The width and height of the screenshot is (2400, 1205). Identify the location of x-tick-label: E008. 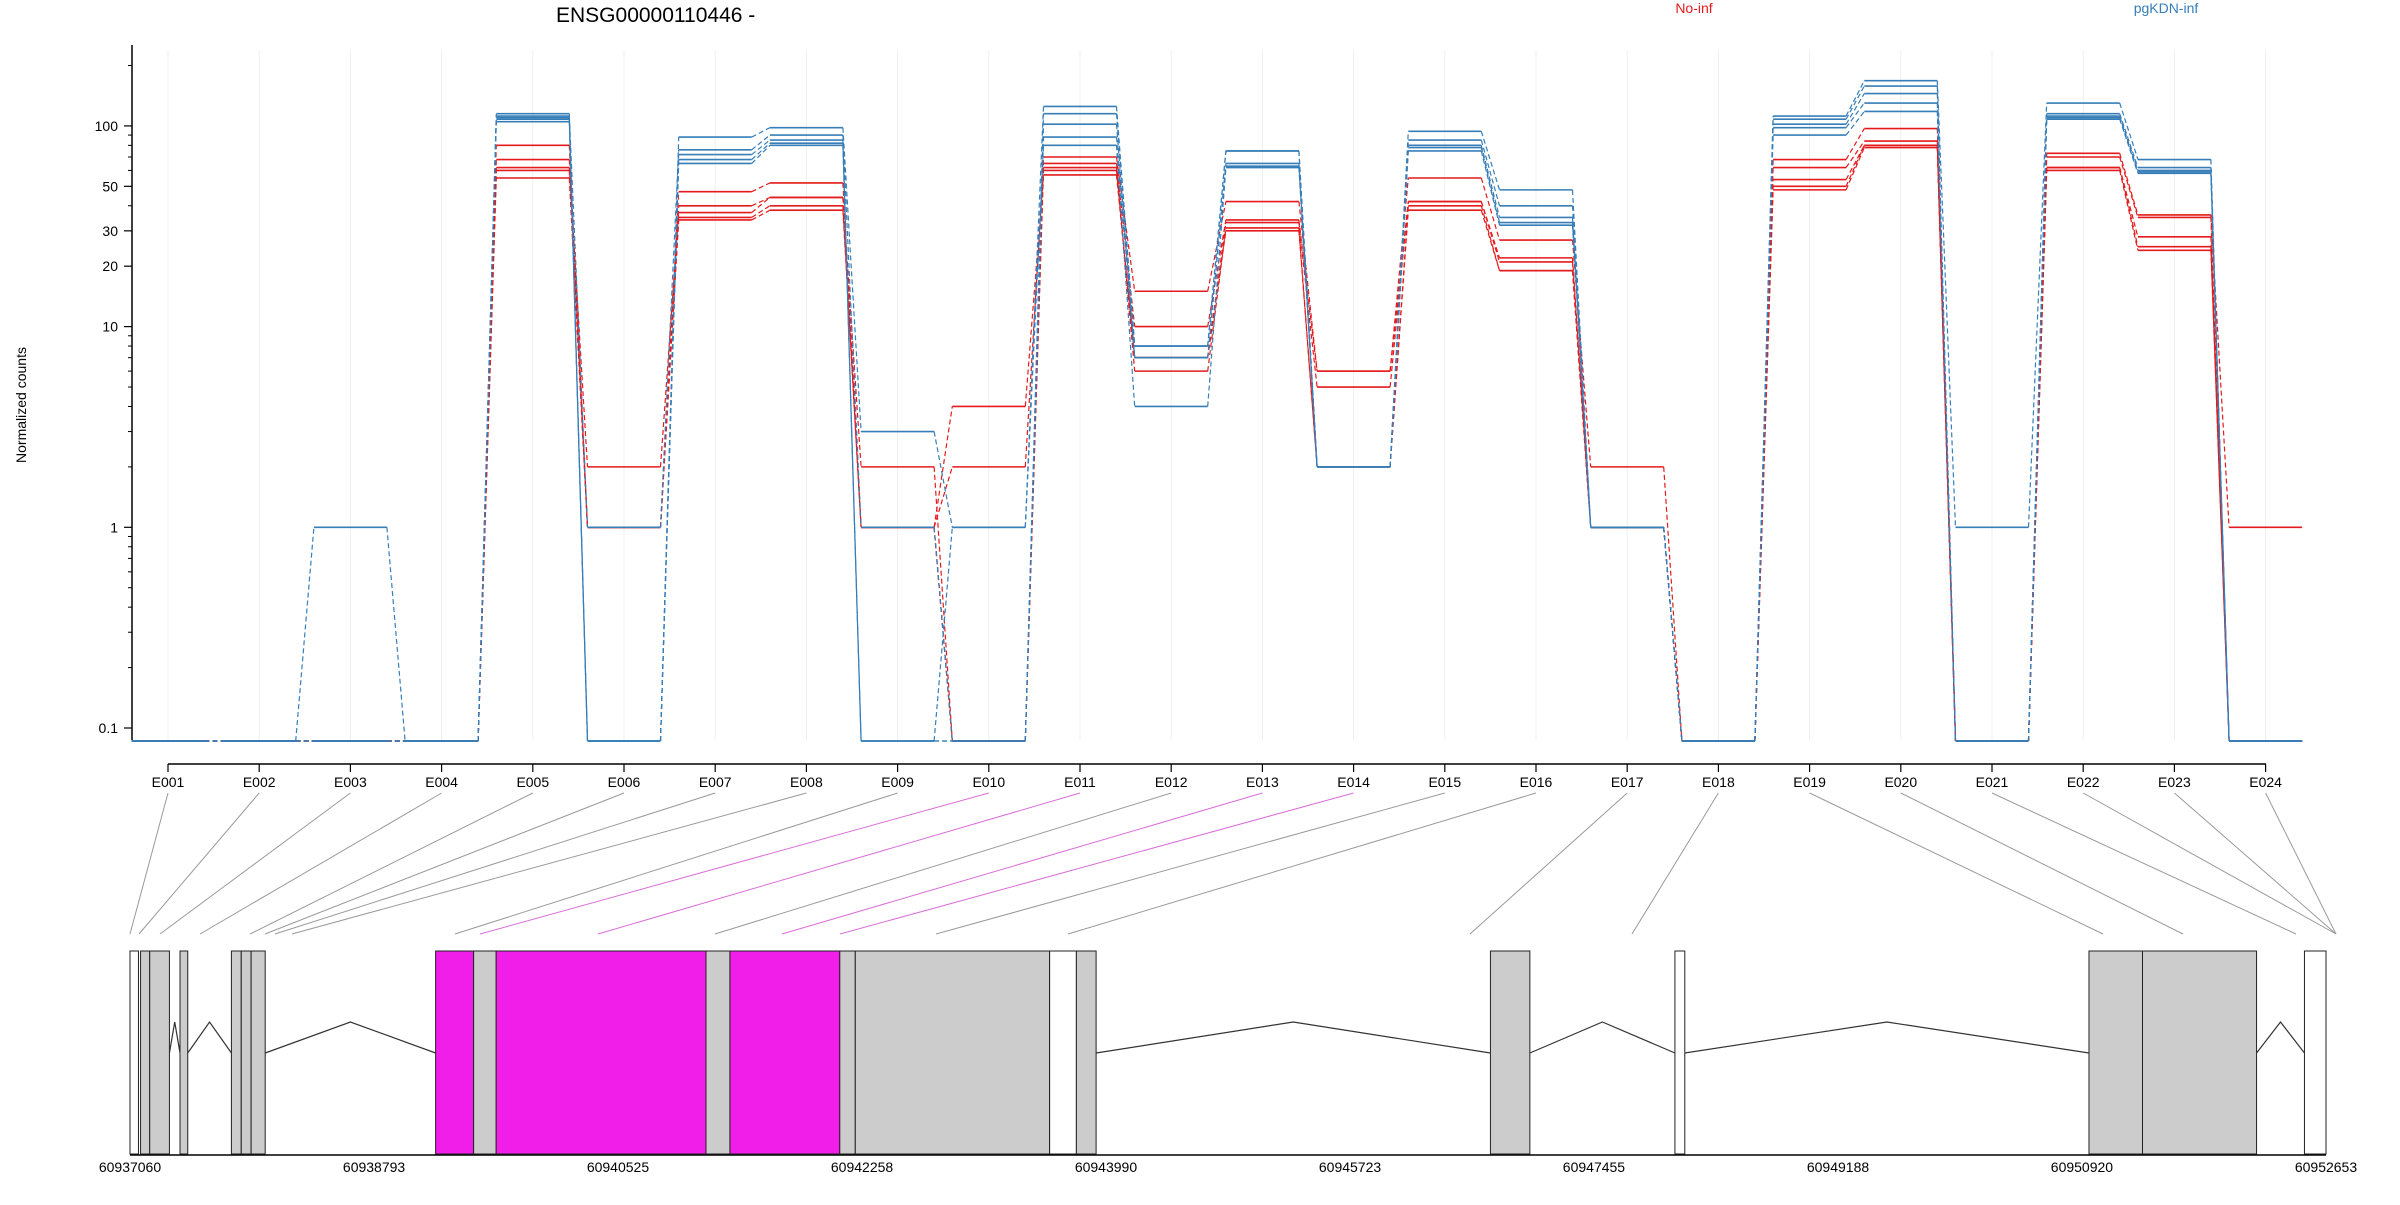
(806, 782).